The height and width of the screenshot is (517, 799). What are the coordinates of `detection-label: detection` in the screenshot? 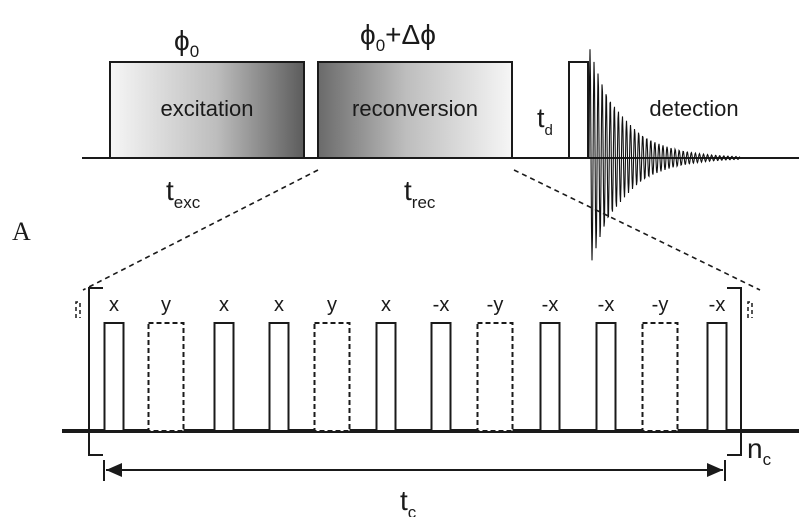 It's located at (693, 108).